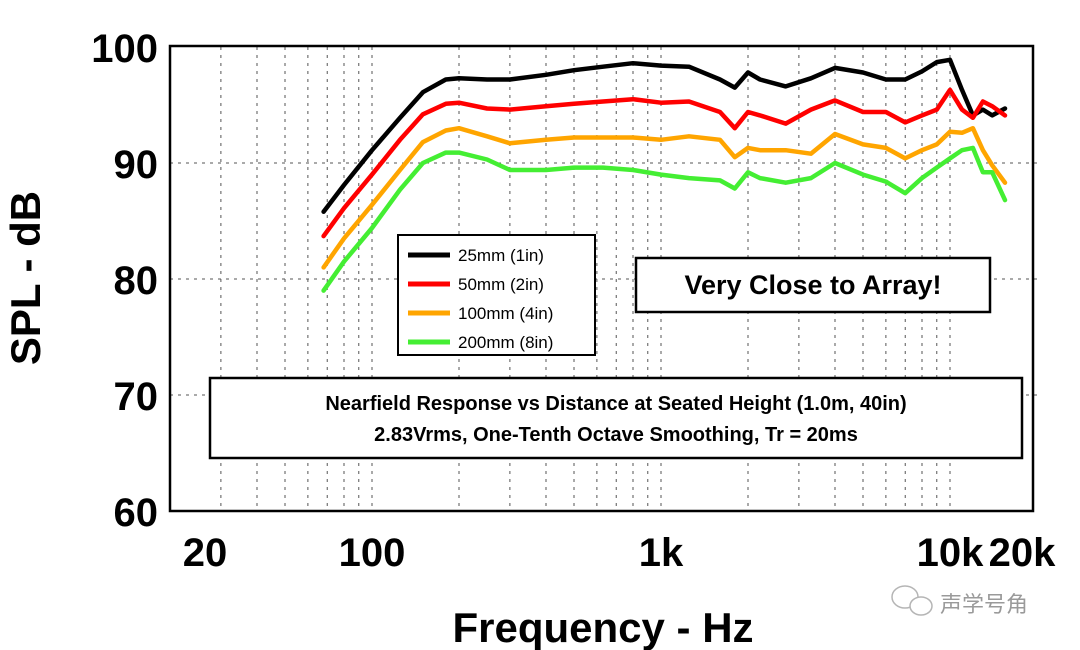 Image resolution: width=1080 pixels, height=650 pixels. I want to click on y-axis-title: SPL - dB, so click(25, 278).